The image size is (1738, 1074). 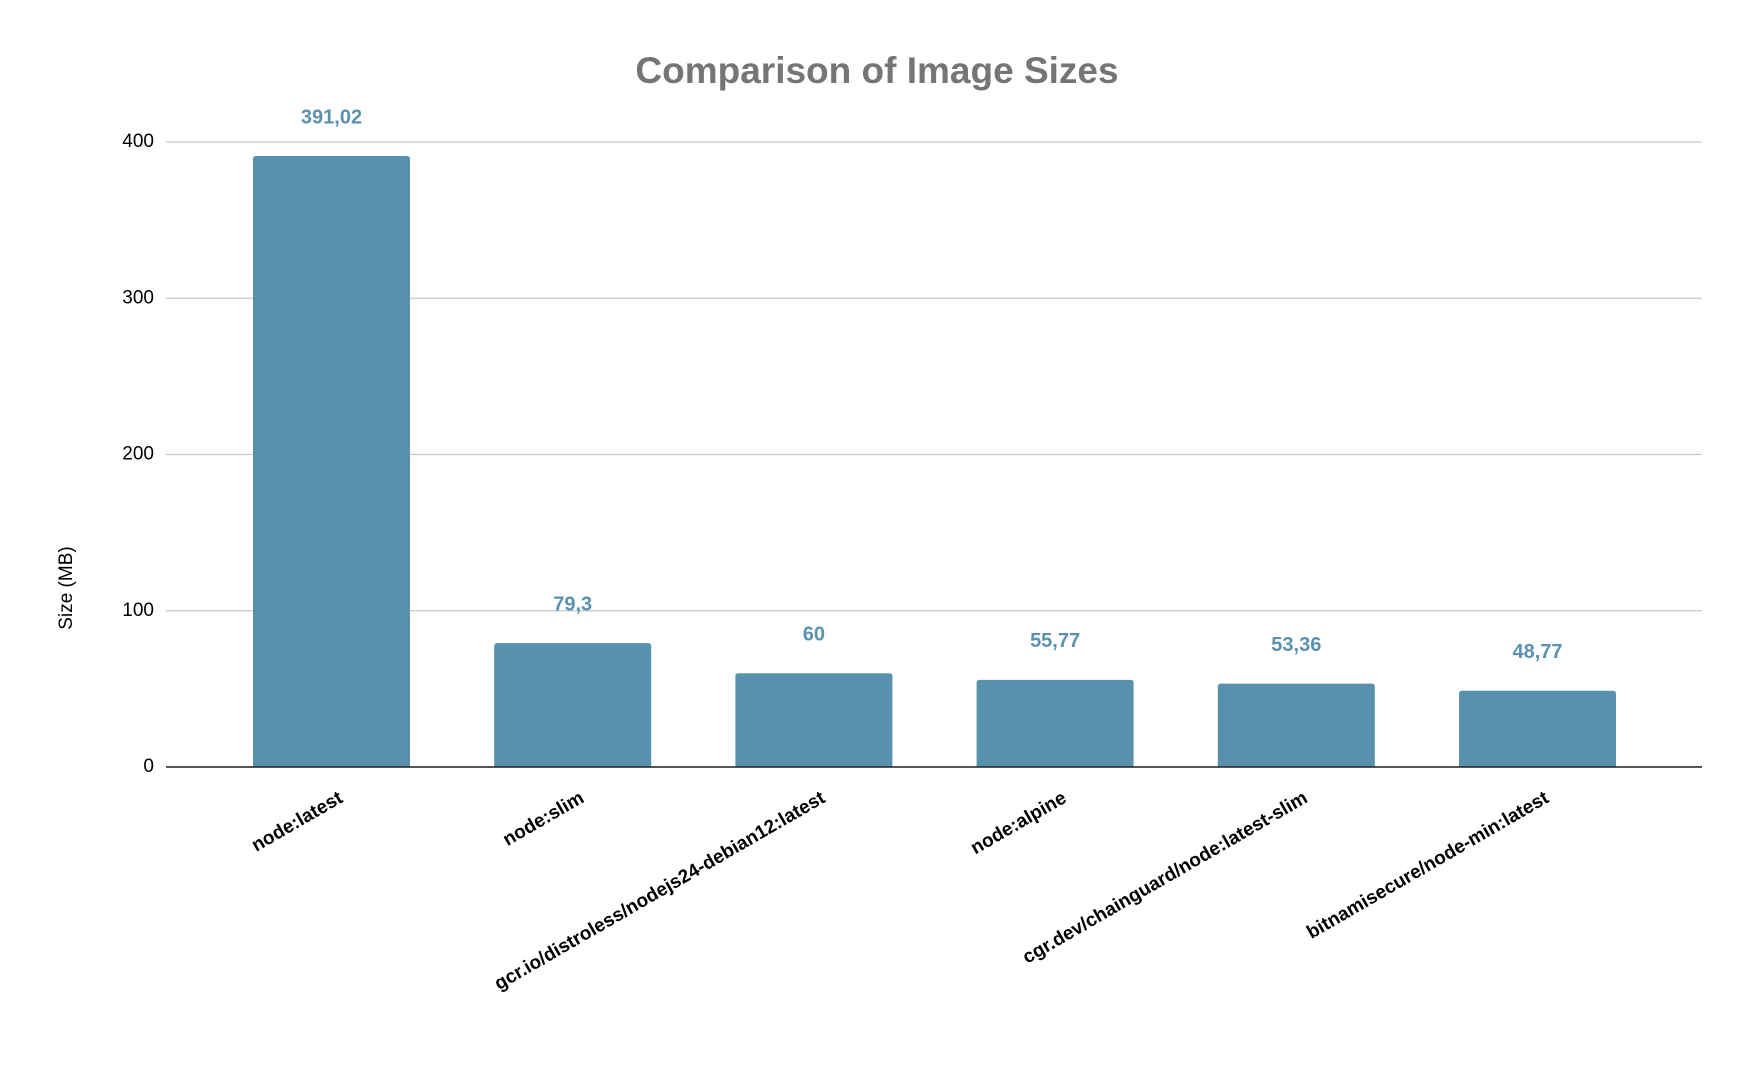 I want to click on value-label: 60, so click(x=814, y=635).